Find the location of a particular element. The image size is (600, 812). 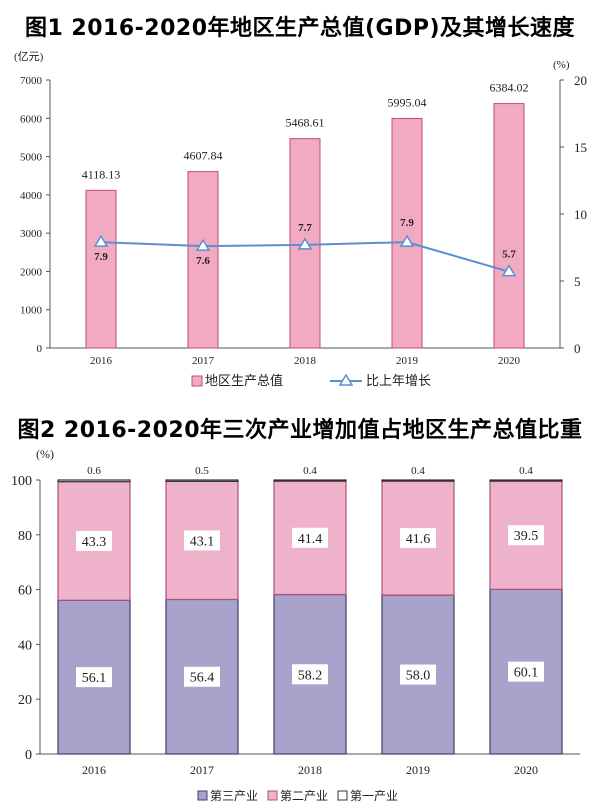

gdp-value-label: 5995.04 is located at coordinates (407, 102).